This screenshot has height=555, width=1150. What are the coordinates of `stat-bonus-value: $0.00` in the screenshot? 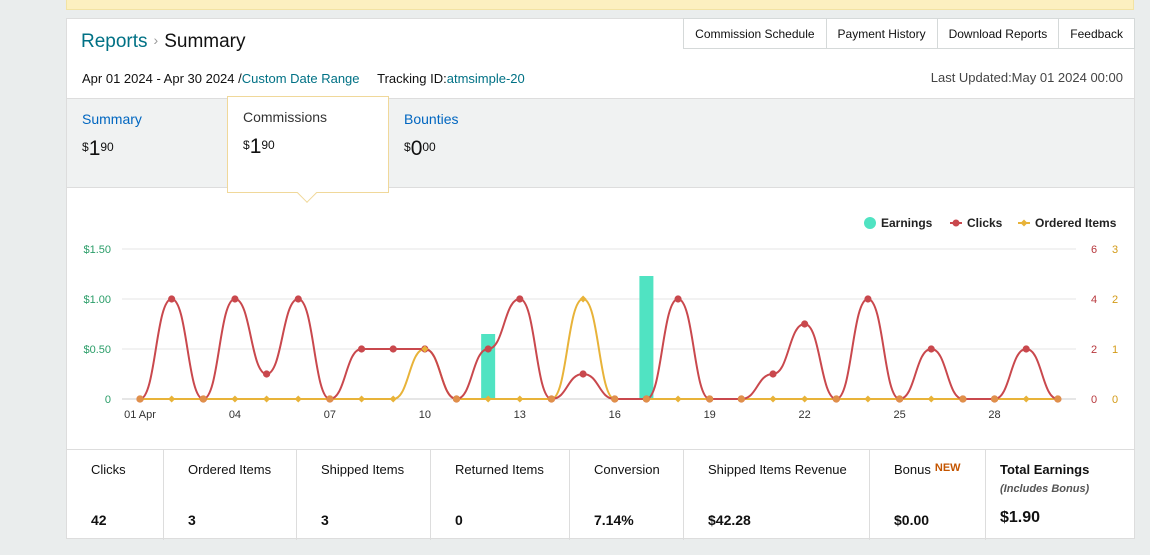 It's located at (912, 520).